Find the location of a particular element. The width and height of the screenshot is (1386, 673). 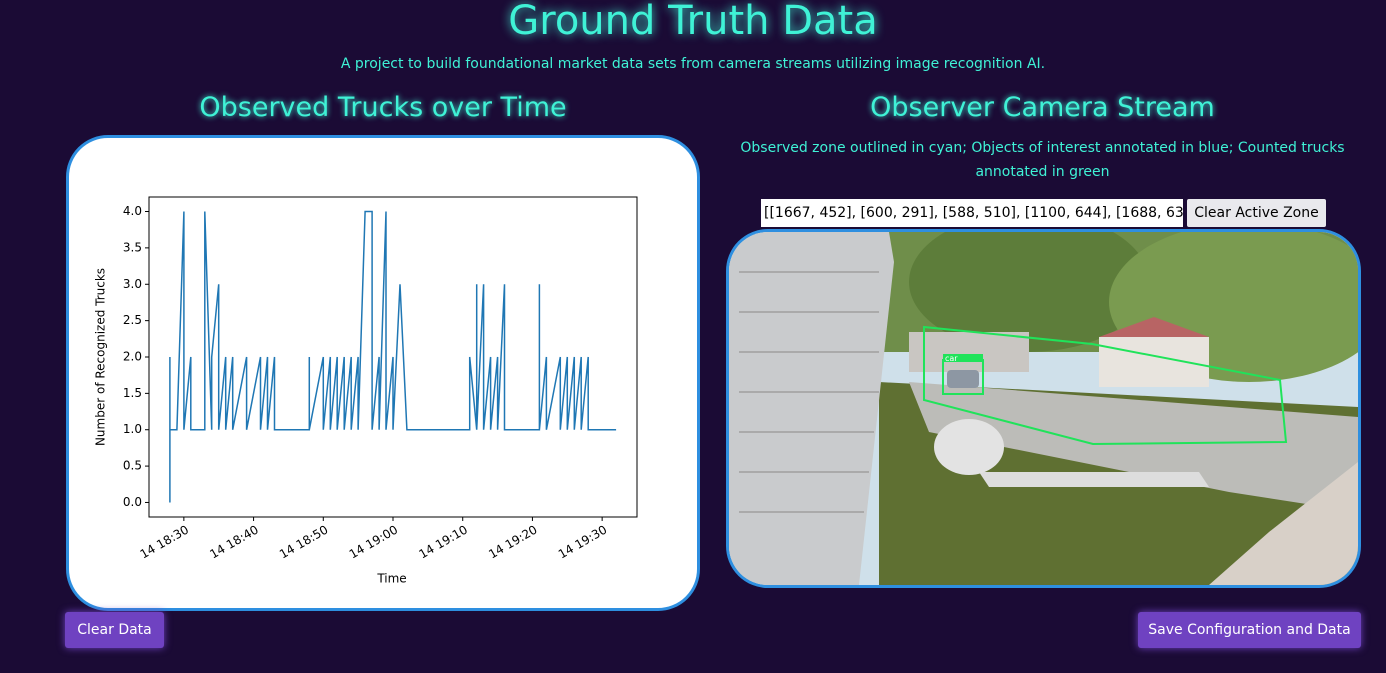

y-tick-label: 1.0 is located at coordinates (132, 429).